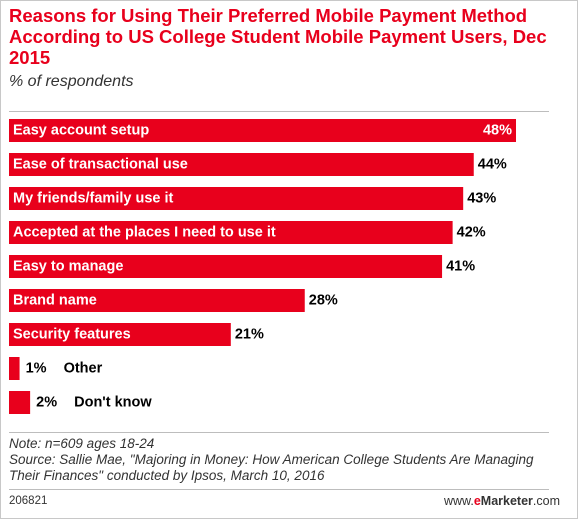 The width and height of the screenshot is (580, 521). I want to click on brand-suffix: .com, so click(546, 501).